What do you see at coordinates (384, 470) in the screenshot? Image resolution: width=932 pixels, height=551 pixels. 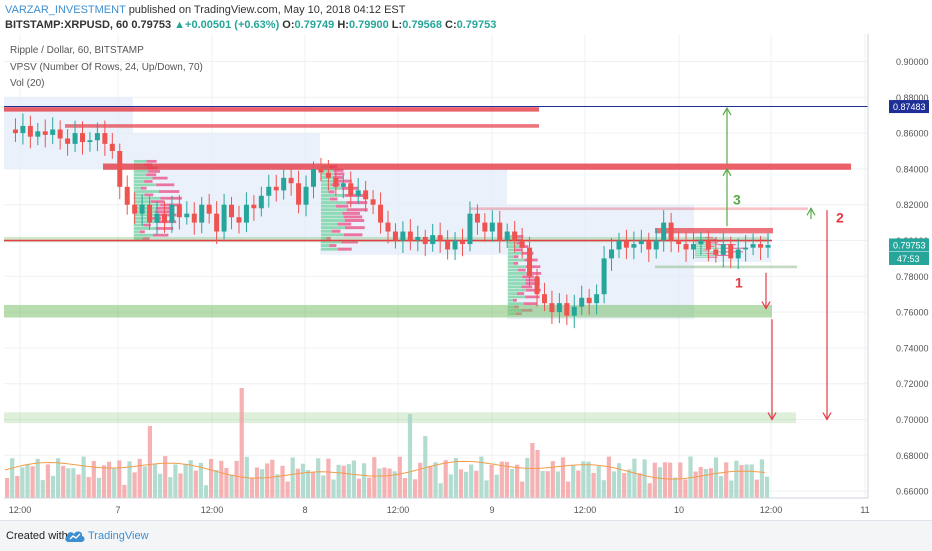 I see `volume-moving-average-line` at bounding box center [384, 470].